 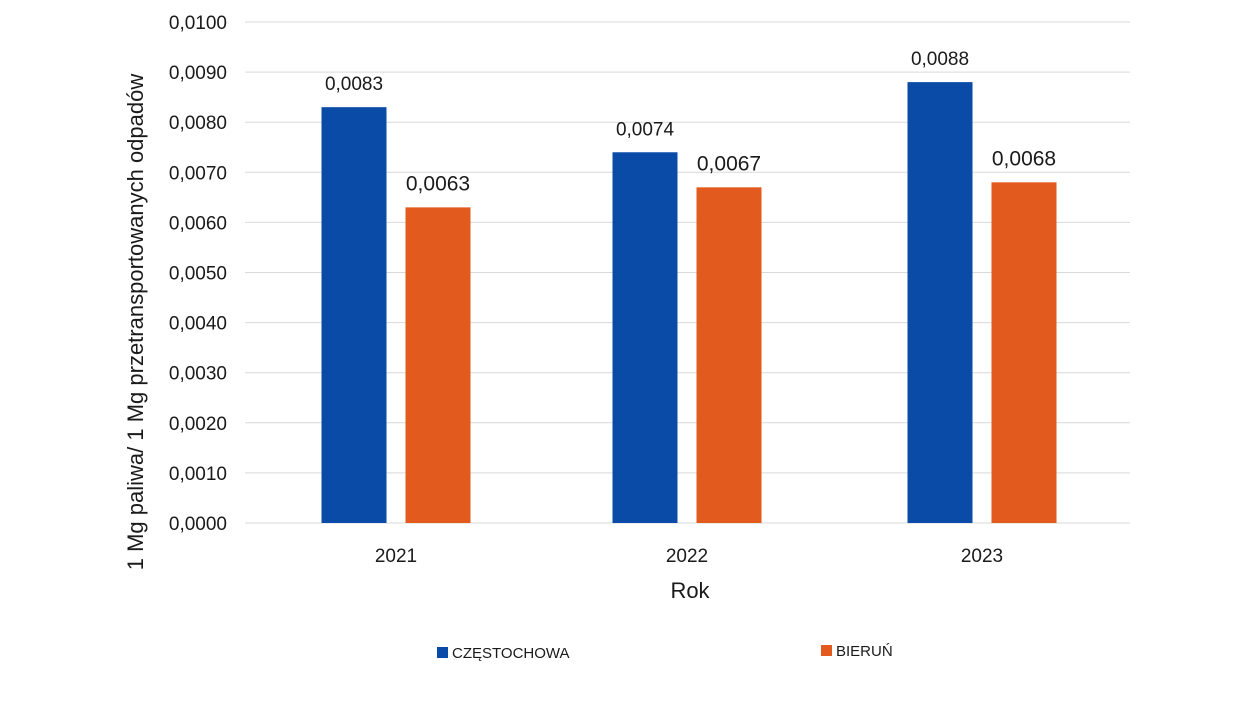 What do you see at coordinates (665, 652) in the screenshot?
I see `legend: CZĘSTOCHOWA BIERUŃ` at bounding box center [665, 652].